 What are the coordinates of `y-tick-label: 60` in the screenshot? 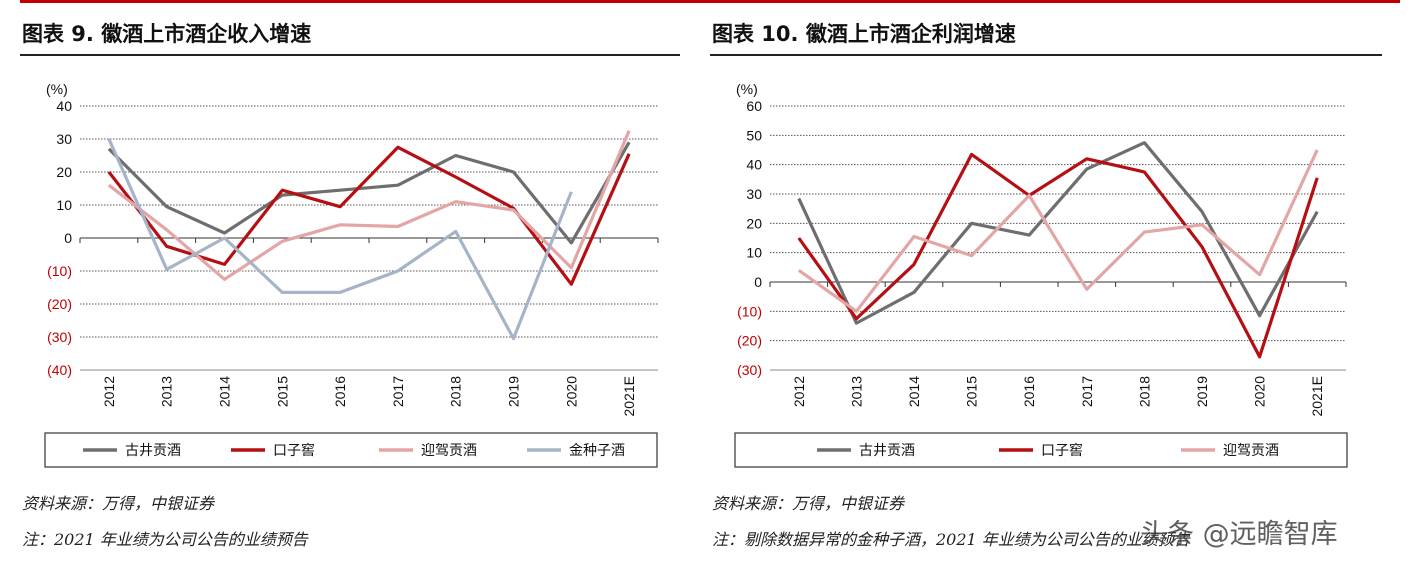 It's located at (754, 106).